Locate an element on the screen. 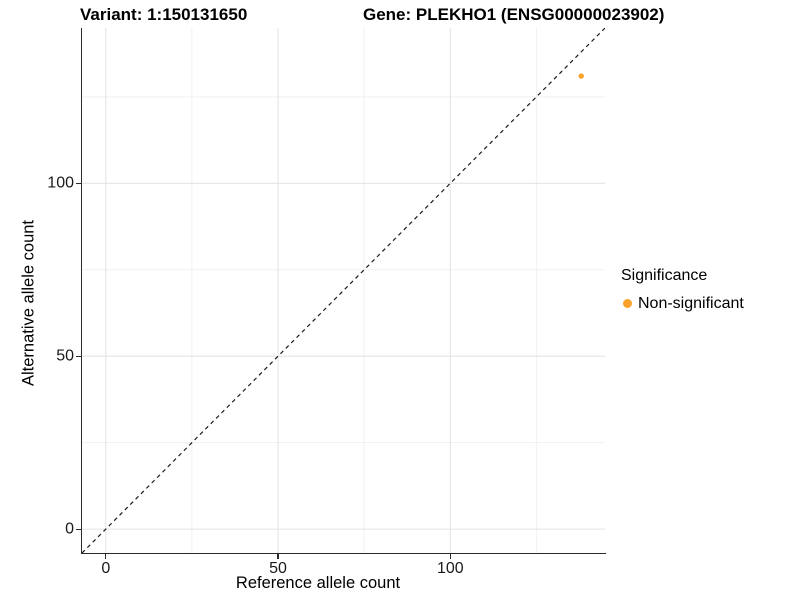  y-tick-label: 0 is located at coordinates (69, 529).